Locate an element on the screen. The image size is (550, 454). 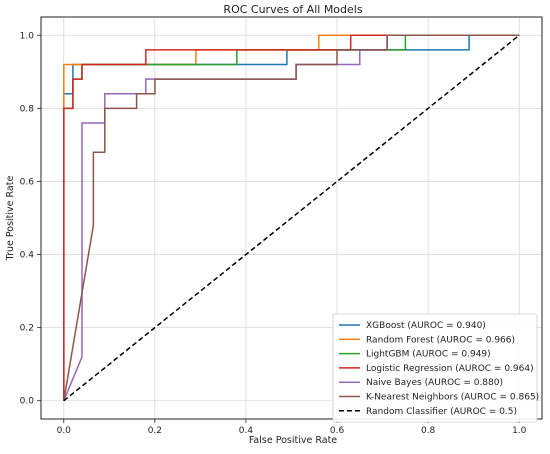
y-tick-label: 0.4 is located at coordinates (27, 256).